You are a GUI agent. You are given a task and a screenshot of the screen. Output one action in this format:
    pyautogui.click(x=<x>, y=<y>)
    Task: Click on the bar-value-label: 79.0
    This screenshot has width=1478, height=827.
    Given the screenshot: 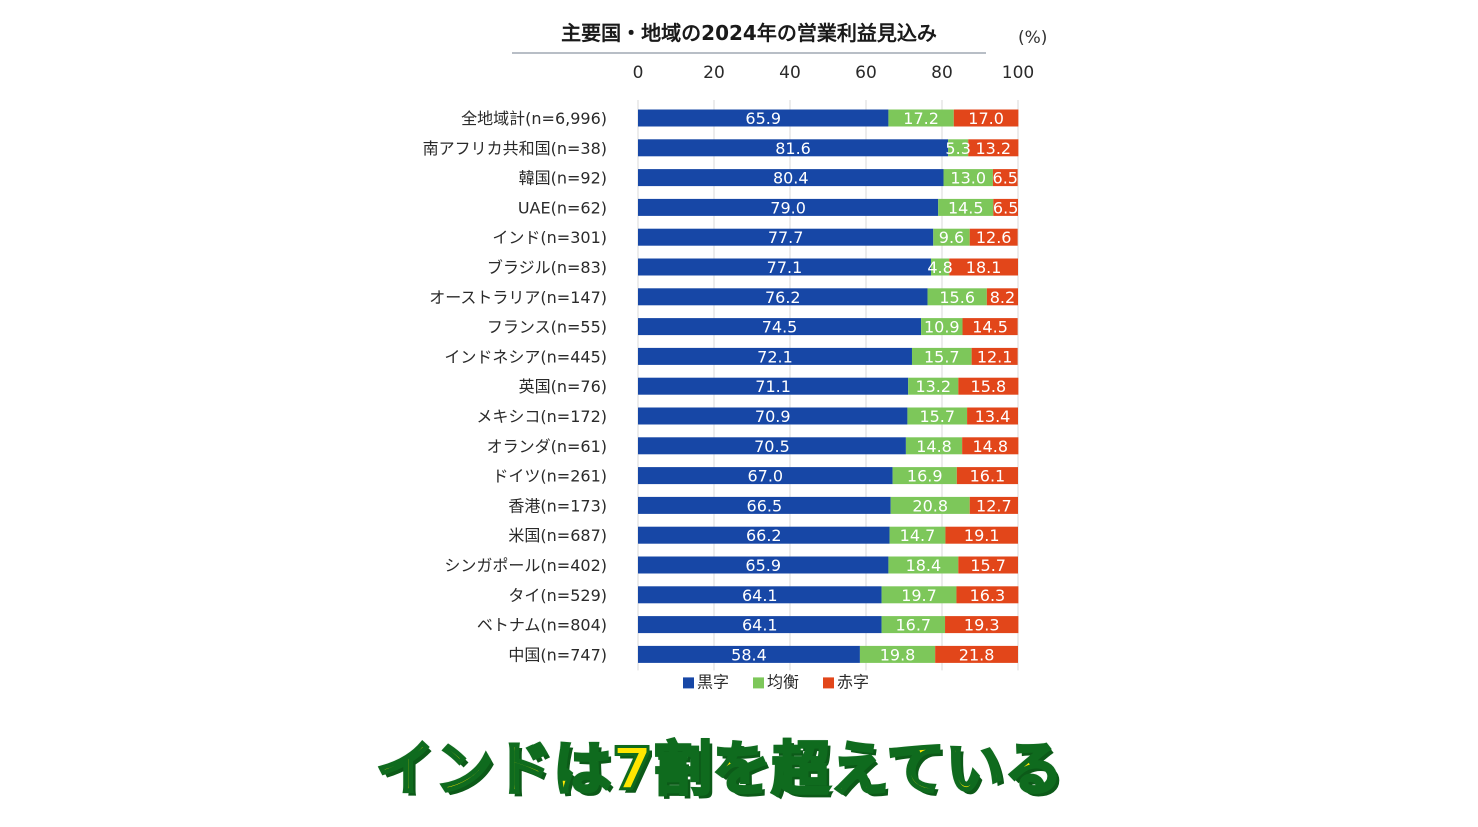 What is the action you would take?
    pyautogui.click(x=788, y=207)
    